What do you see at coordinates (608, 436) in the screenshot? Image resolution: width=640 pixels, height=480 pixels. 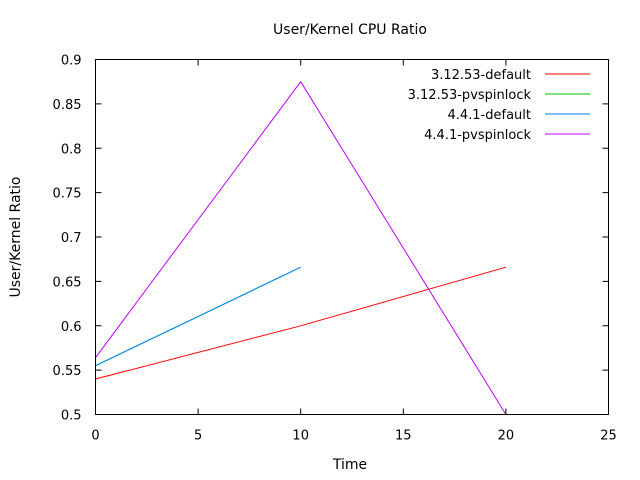 I see `x-tick-label: 25` at bounding box center [608, 436].